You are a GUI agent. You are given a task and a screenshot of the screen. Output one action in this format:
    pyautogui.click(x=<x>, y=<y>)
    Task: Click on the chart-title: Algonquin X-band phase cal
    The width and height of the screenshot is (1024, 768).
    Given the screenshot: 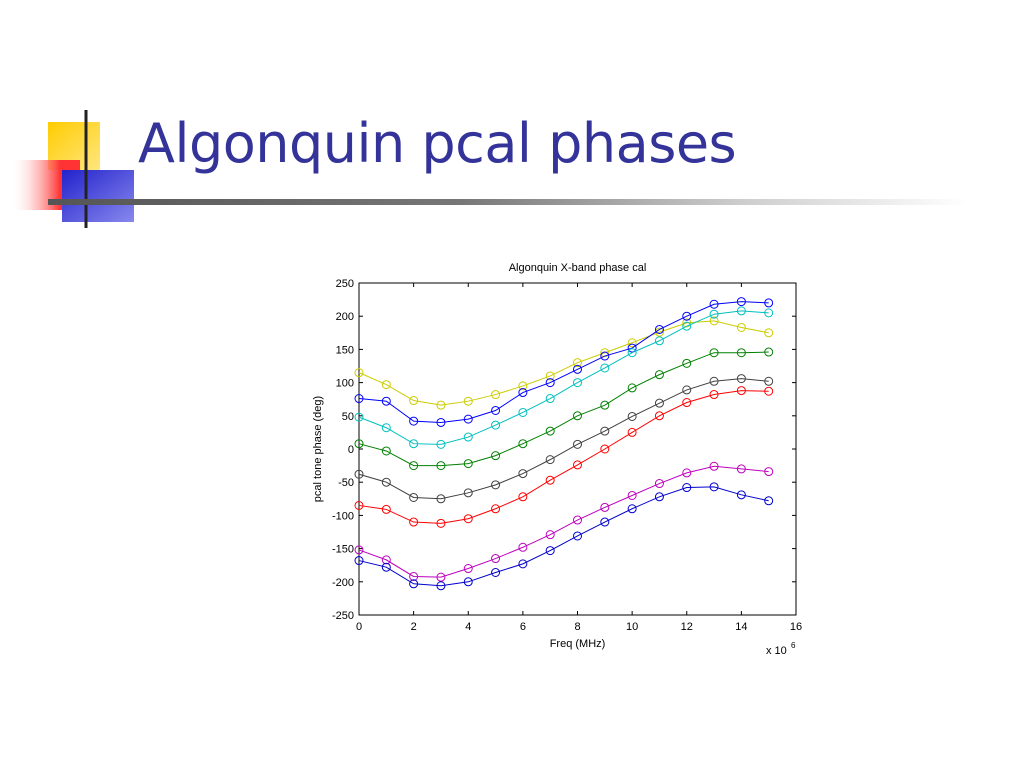 What is the action you would take?
    pyautogui.click(x=578, y=268)
    